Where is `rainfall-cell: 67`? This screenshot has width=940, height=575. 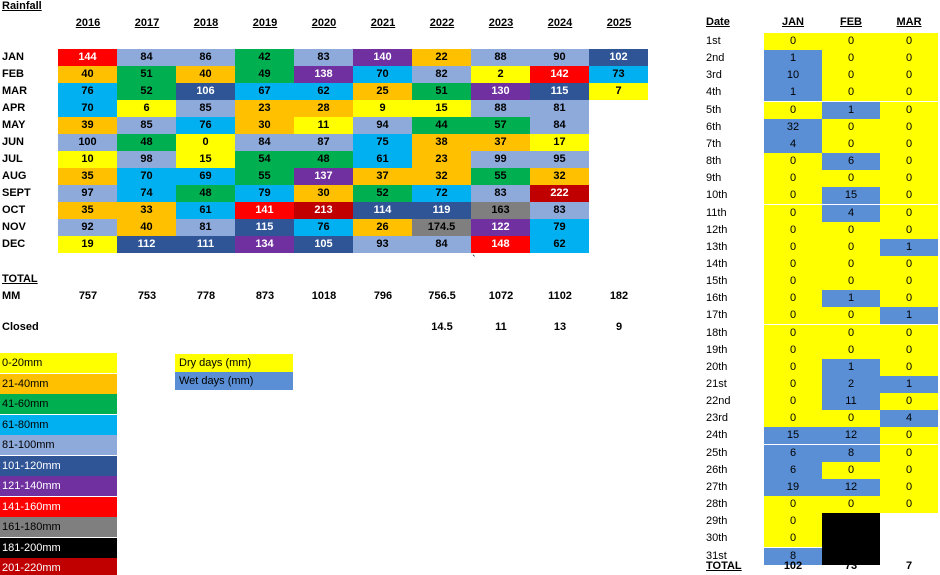 rainfall-cell: 67 is located at coordinates (264, 91).